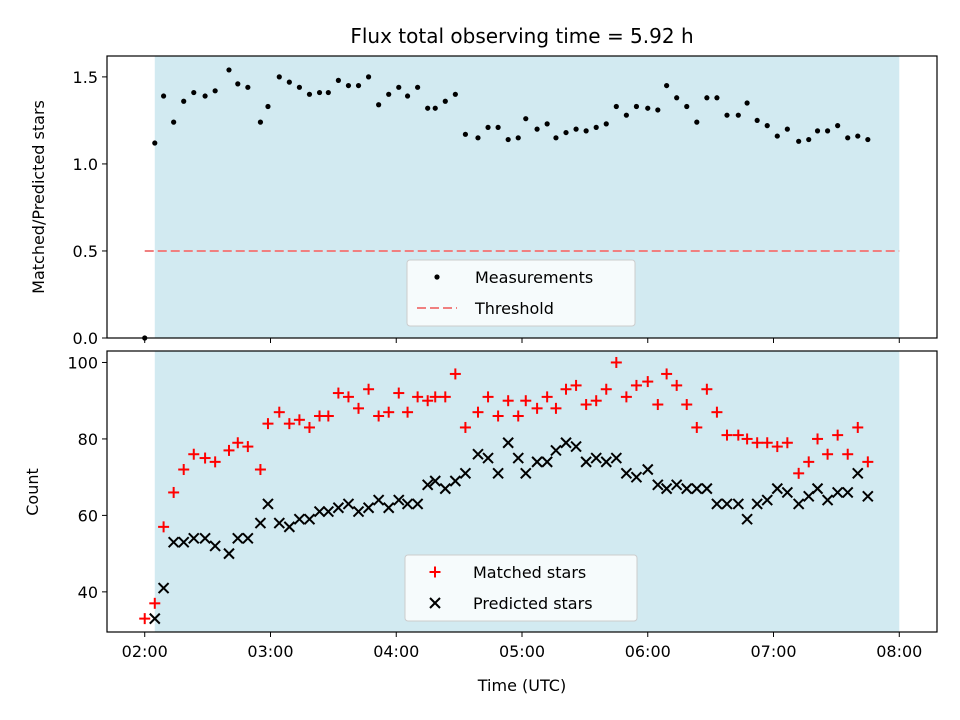 Image resolution: width=960 pixels, height=720 pixels. What do you see at coordinates (88, 592) in the screenshot?
I see `y-tick-label: 40` at bounding box center [88, 592].